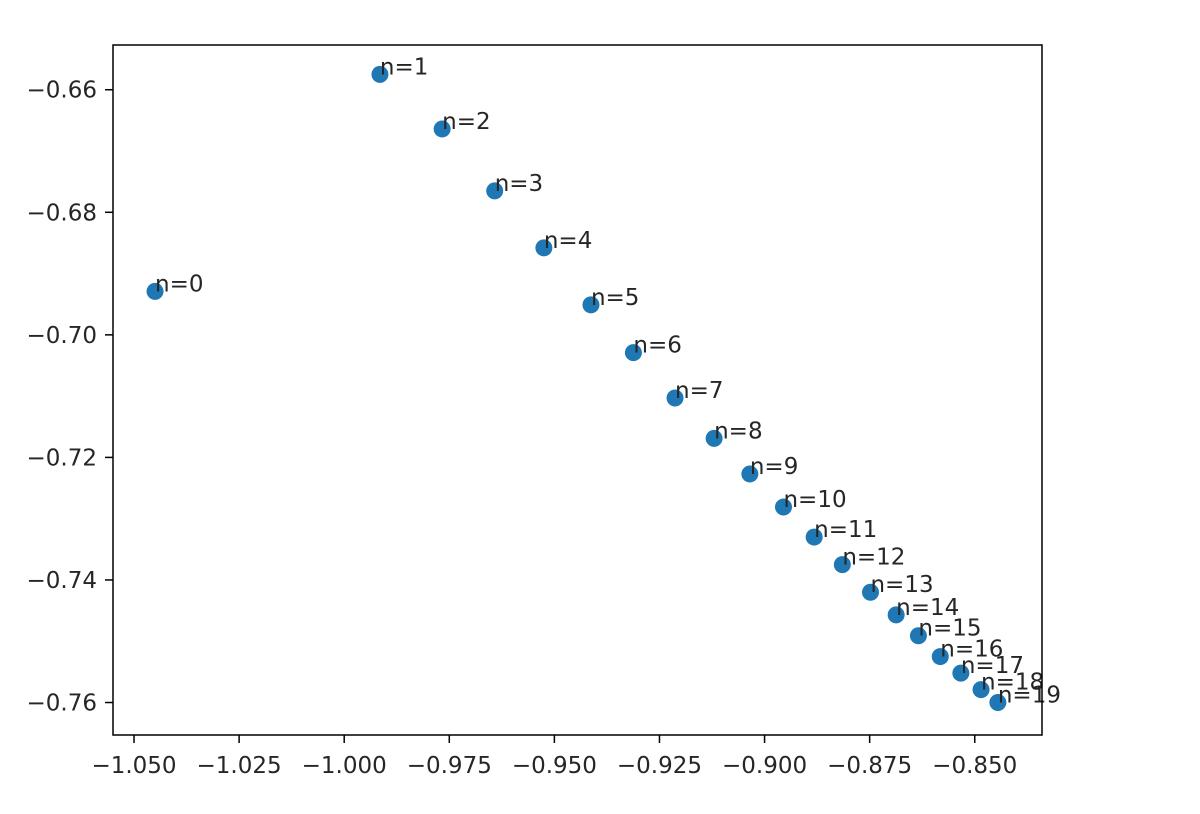 The height and width of the screenshot is (814, 1200). I want to click on point-label: n=1, so click(404, 67).